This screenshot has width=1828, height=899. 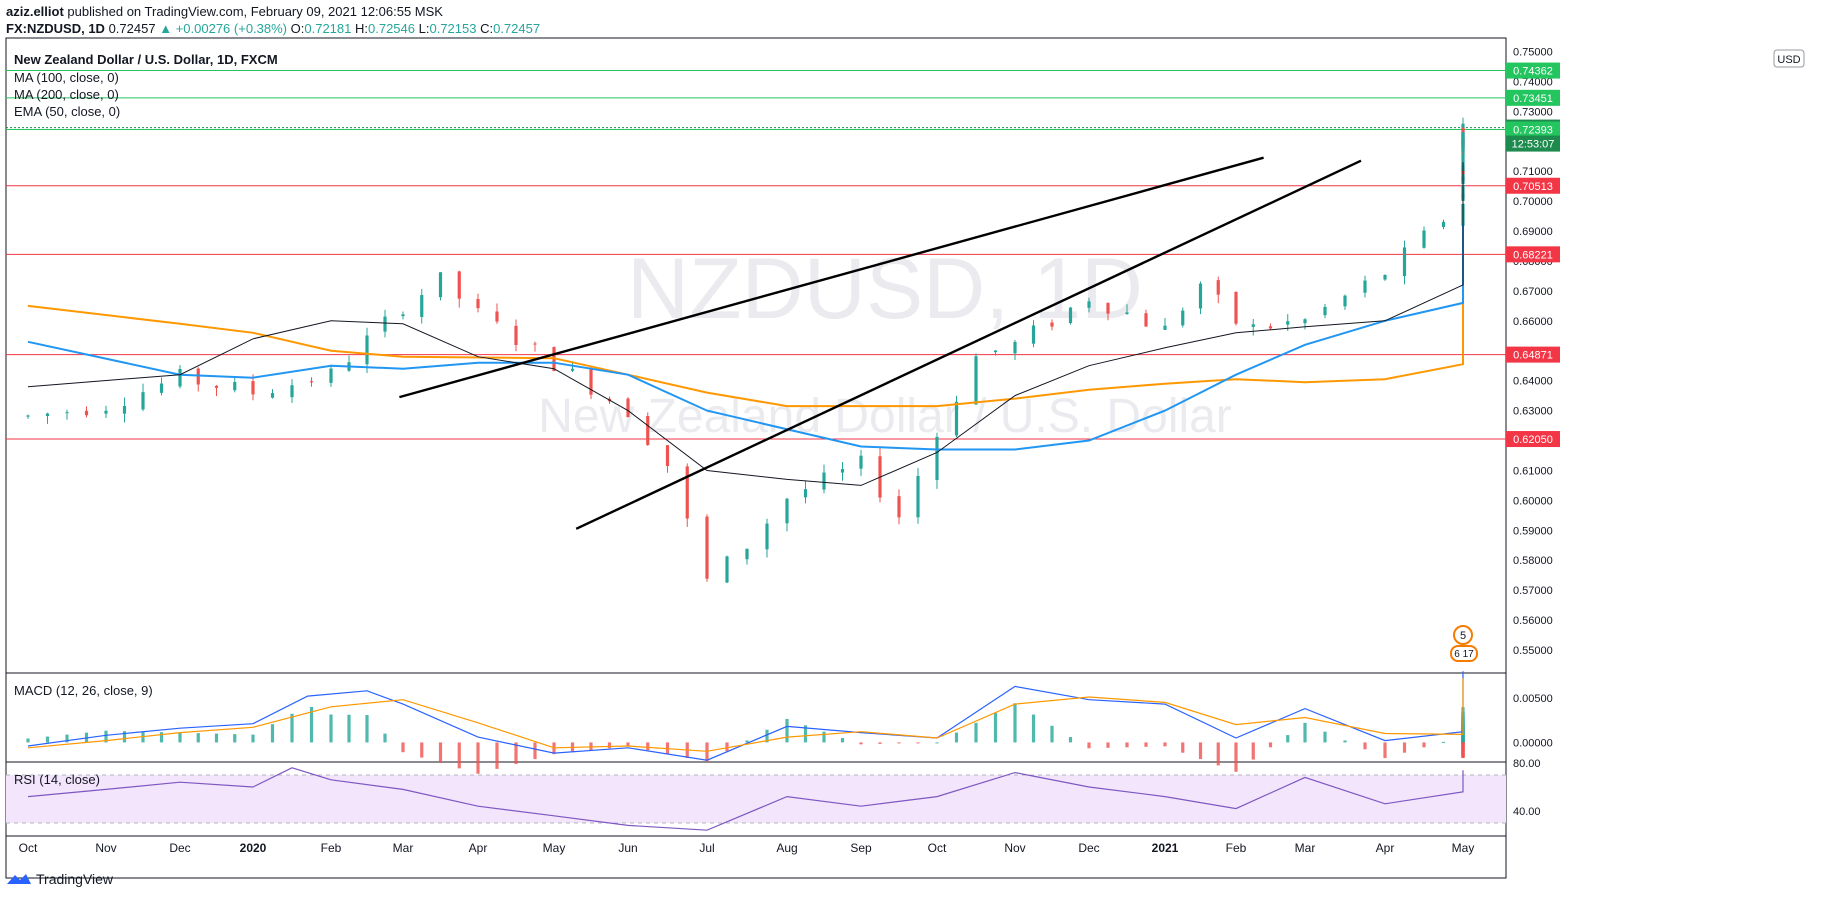 I want to click on legend-macd: MACD (12, 26, close, 9), so click(x=83, y=690).